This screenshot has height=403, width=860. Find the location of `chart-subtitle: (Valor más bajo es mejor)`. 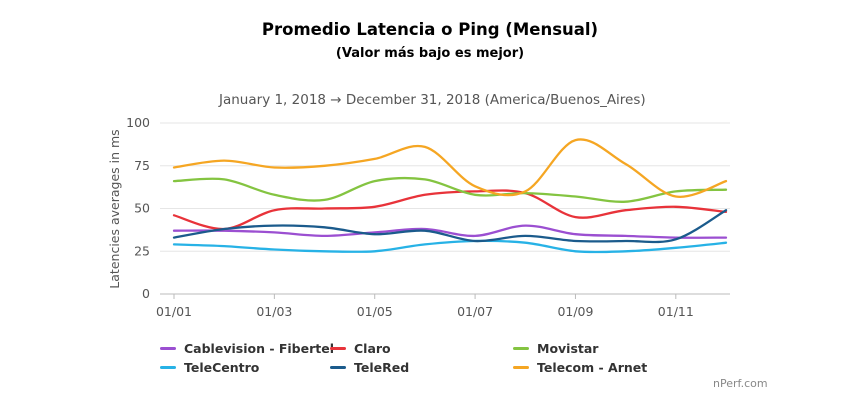

chart-subtitle: (Valor más bajo es mejor) is located at coordinates (430, 53).